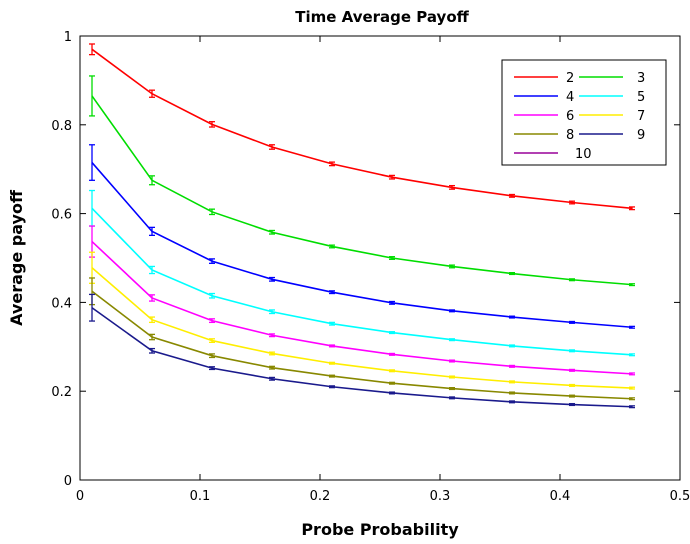 Image resolution: width=690 pixels, height=544 pixels. What do you see at coordinates (570, 78) in the screenshot?
I see `legend-label: 2` at bounding box center [570, 78].